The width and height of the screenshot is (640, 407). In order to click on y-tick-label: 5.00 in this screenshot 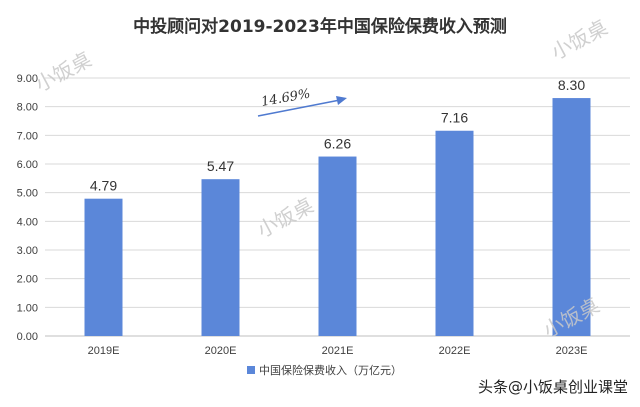, I will do `click(27, 194)`.